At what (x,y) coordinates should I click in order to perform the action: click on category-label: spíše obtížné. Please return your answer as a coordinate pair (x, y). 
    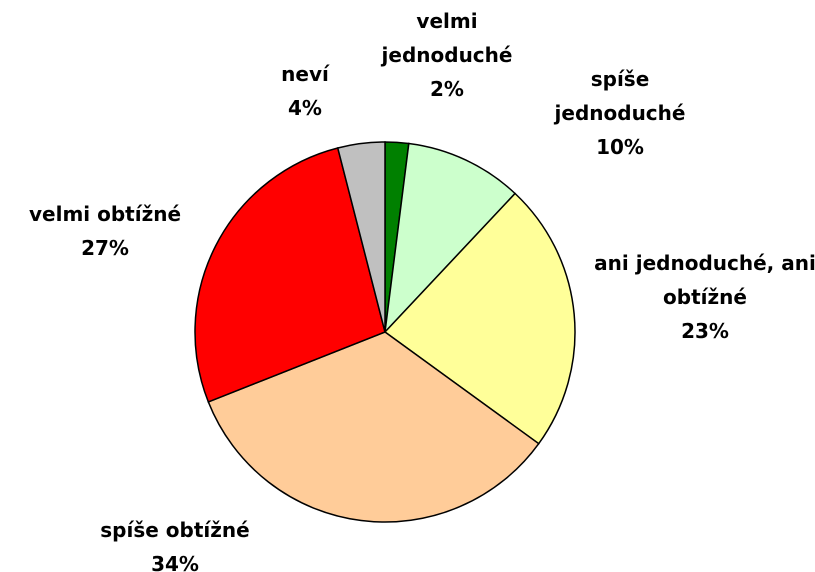
    Looking at the image, I should click on (175, 530).